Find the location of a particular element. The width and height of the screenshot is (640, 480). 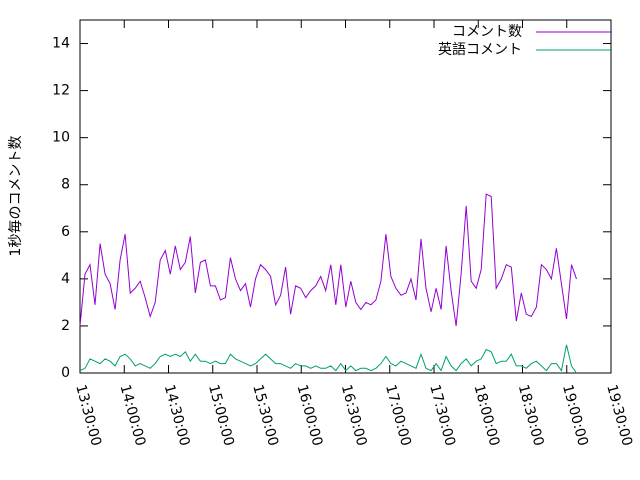

y-axis-label: 1秒毎のコメント数 is located at coordinates (16, 196).